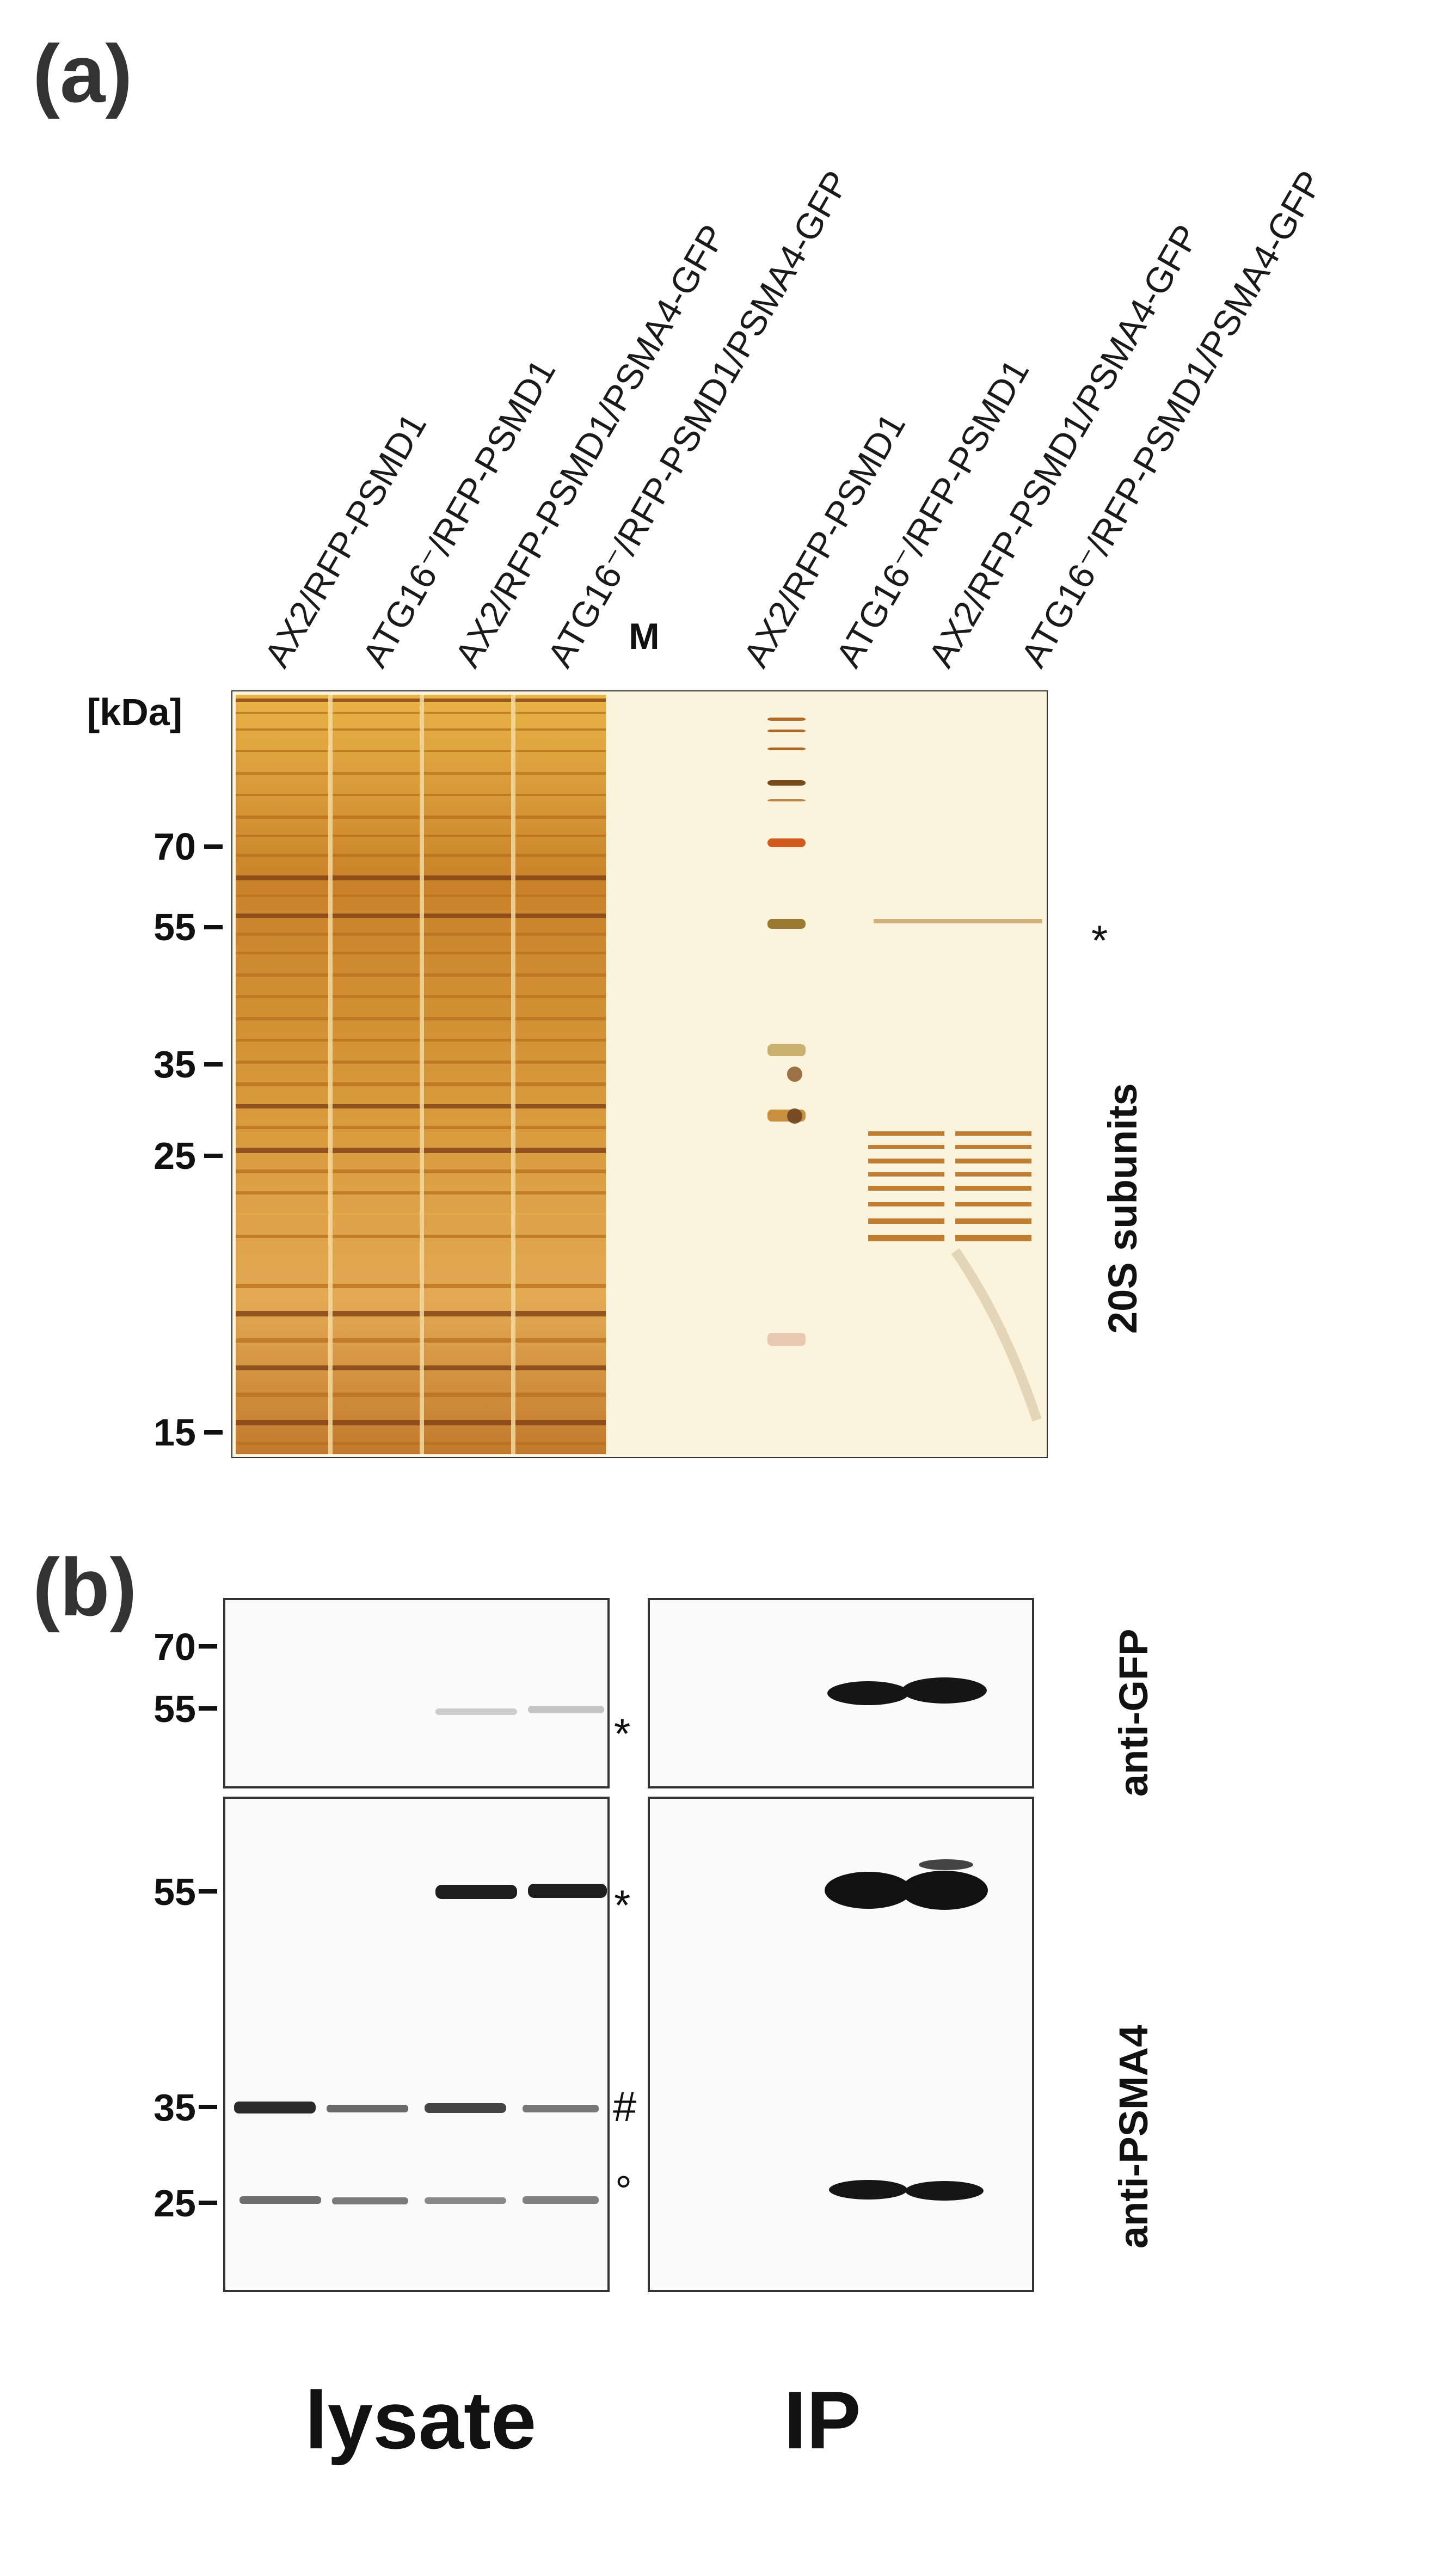  I want to click on marker-25: 25, so click(174, 1156).